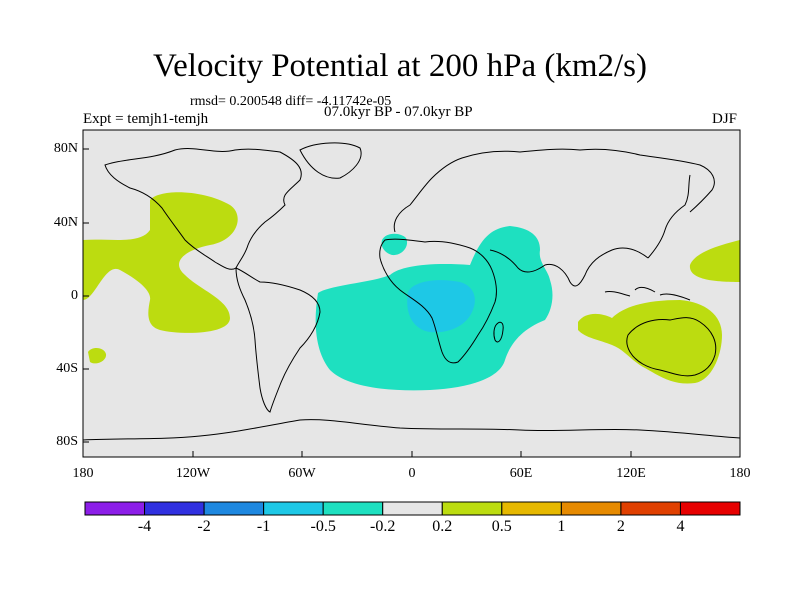 Image resolution: width=800 pixels, height=600 pixels. Describe the element at coordinates (725, 119) in the screenshot. I see `season-label: DJF` at that location.